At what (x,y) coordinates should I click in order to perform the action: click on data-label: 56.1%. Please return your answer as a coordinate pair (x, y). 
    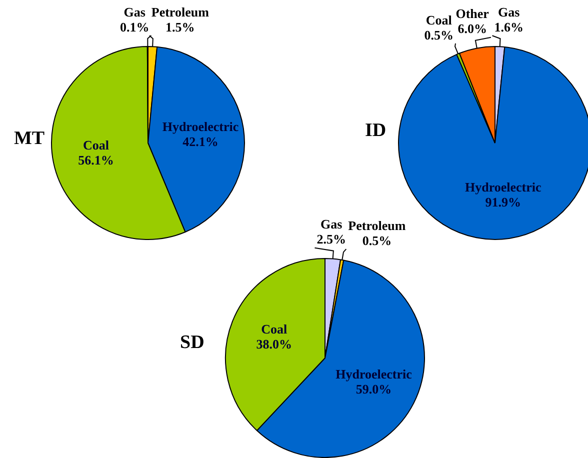
    Looking at the image, I should click on (96, 160).